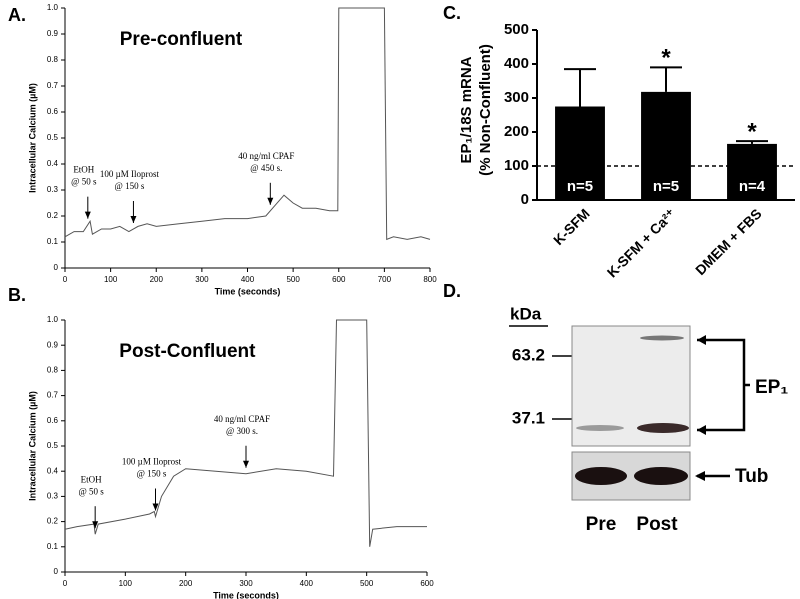  I want to click on unit-label: kDa, so click(526, 313).